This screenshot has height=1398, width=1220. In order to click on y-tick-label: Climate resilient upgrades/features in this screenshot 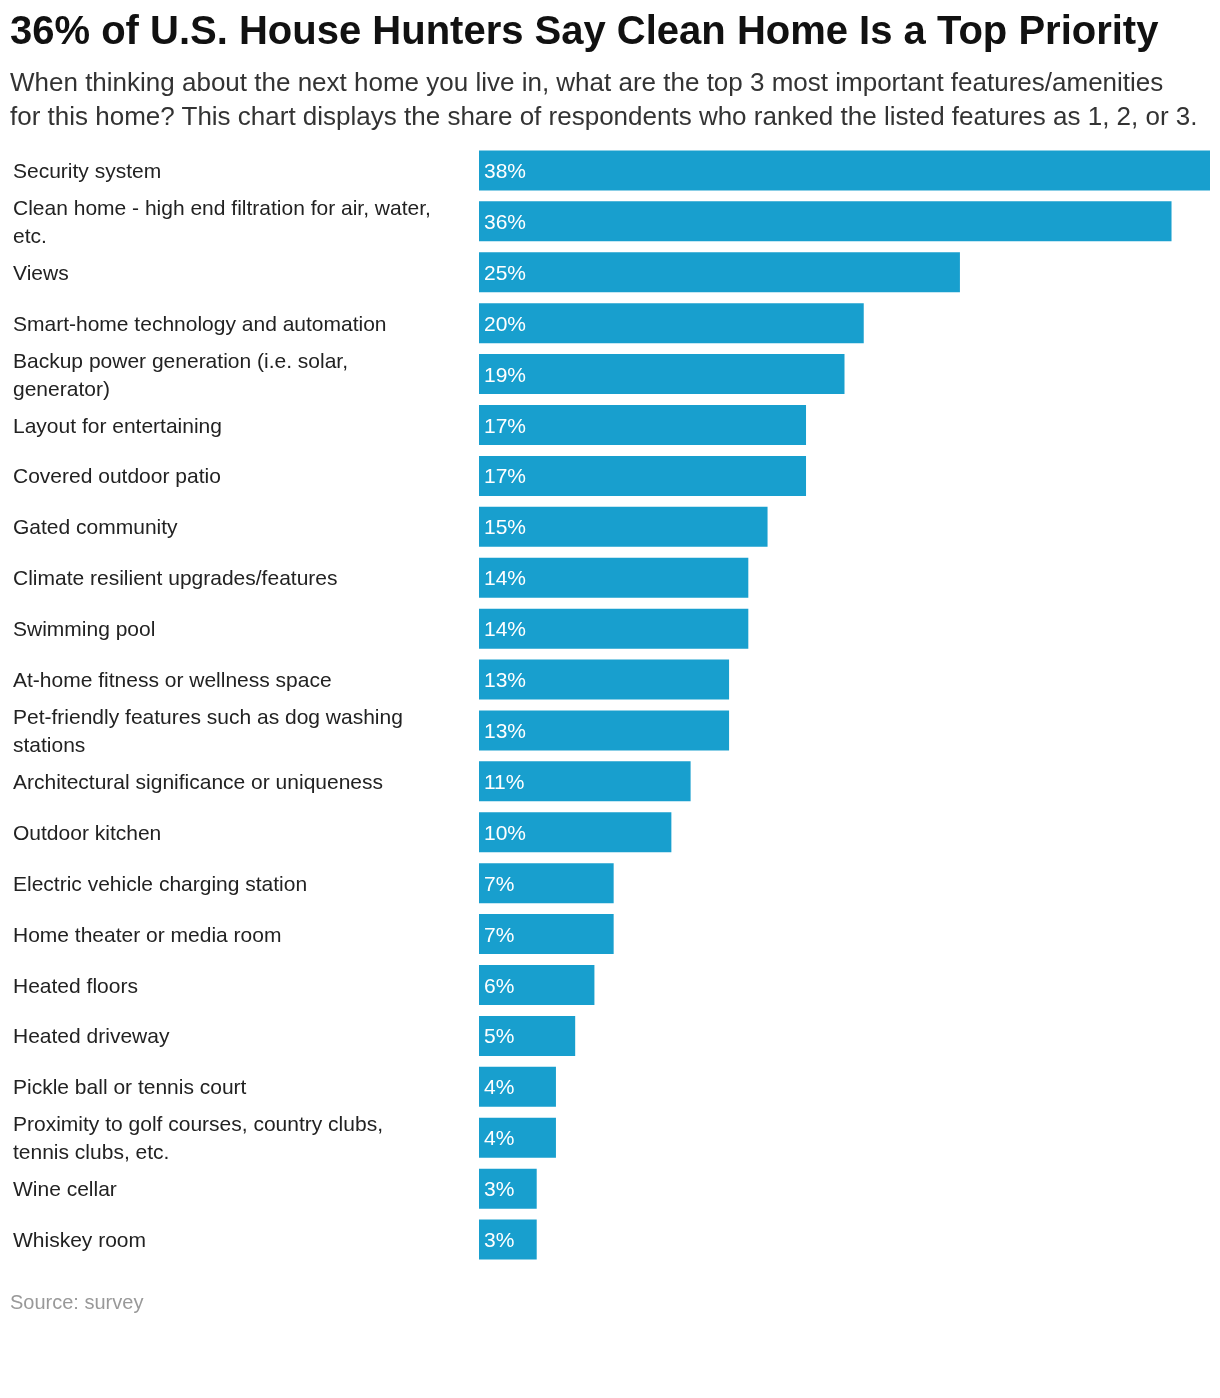, I will do `click(175, 578)`.